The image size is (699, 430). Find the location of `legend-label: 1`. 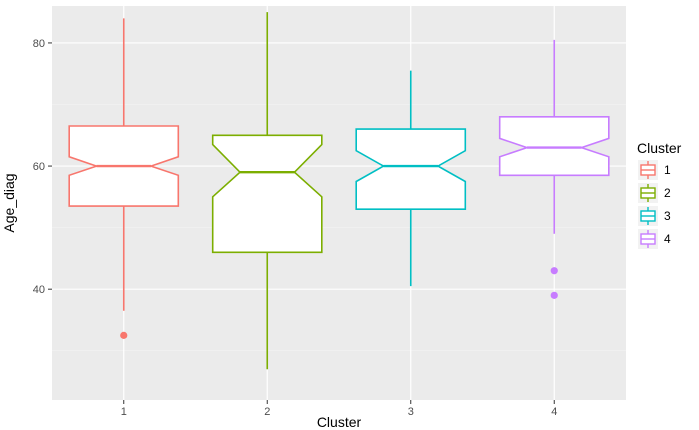

legend-label: 1 is located at coordinates (667, 170).